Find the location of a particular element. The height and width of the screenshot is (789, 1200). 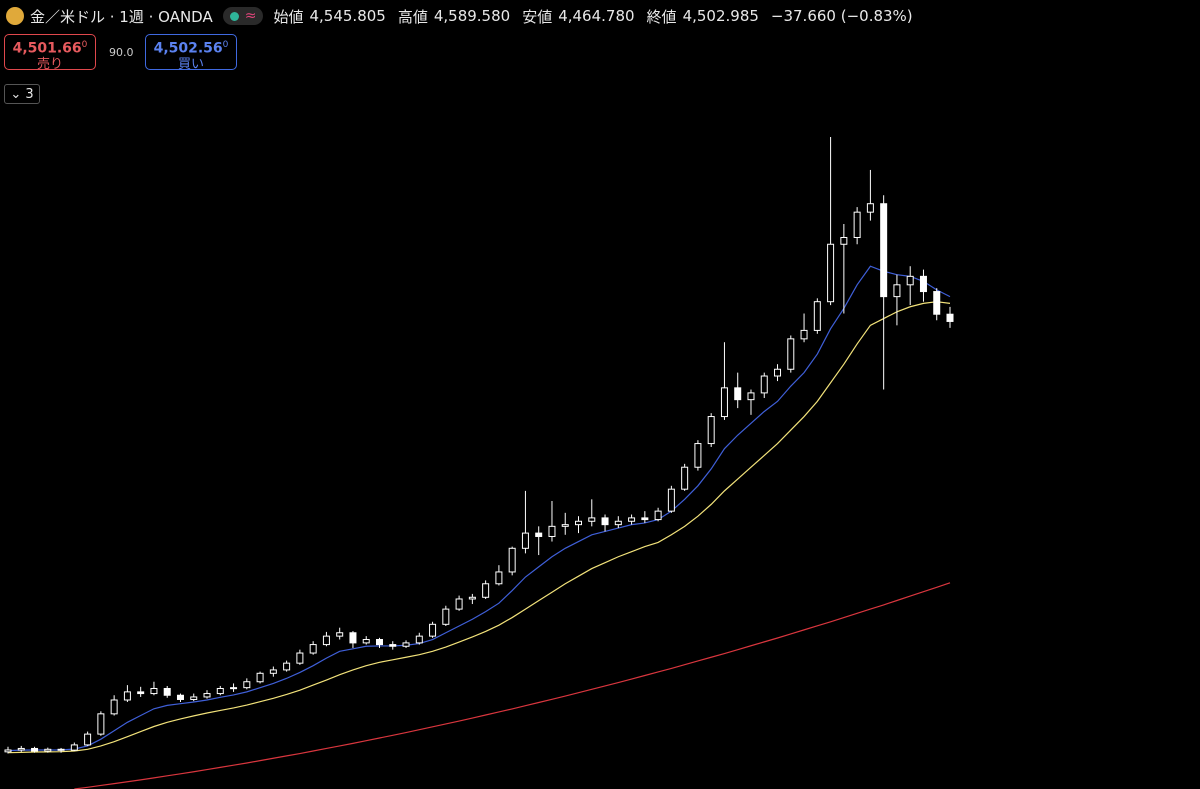

change: −37.660 (−0.83%) is located at coordinates (841, 16).